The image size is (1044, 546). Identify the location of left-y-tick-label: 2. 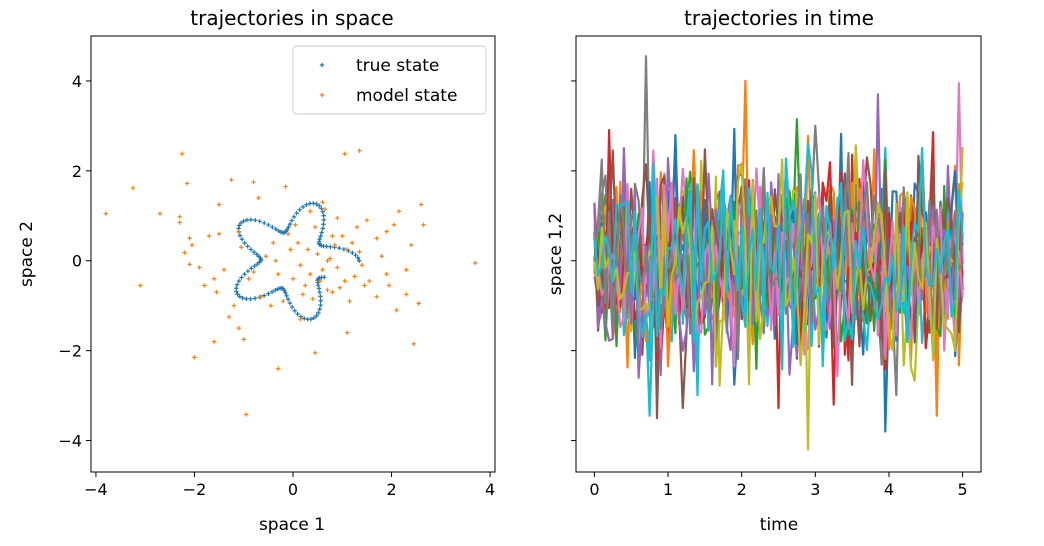
(77, 171).